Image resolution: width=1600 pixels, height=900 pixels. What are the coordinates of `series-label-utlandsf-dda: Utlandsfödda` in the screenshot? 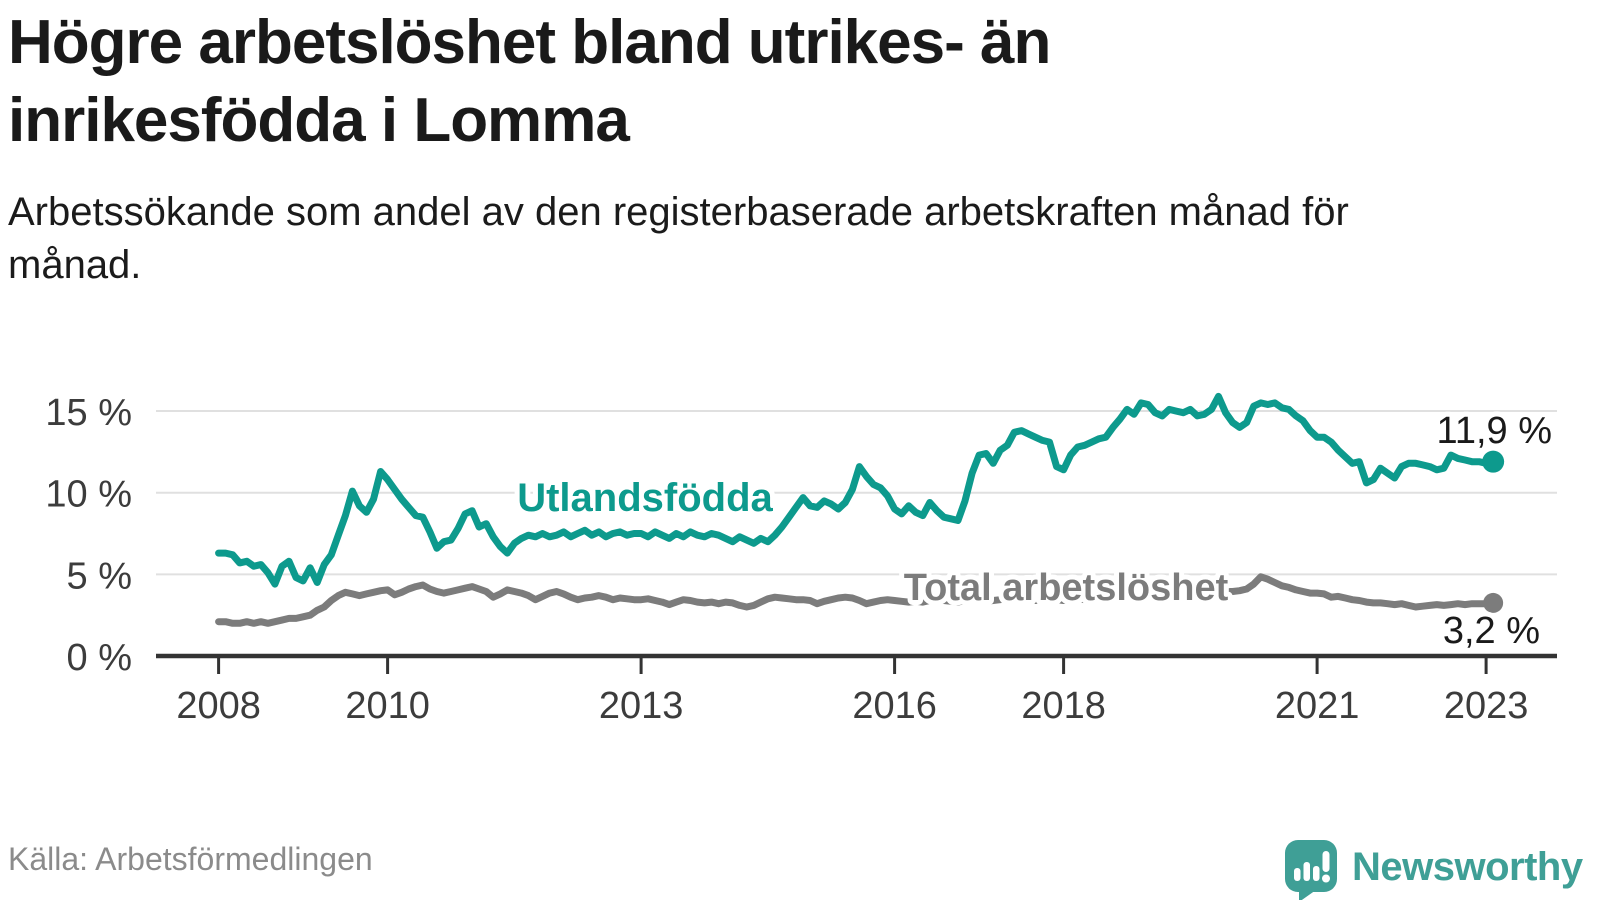 It's located at (645, 498).